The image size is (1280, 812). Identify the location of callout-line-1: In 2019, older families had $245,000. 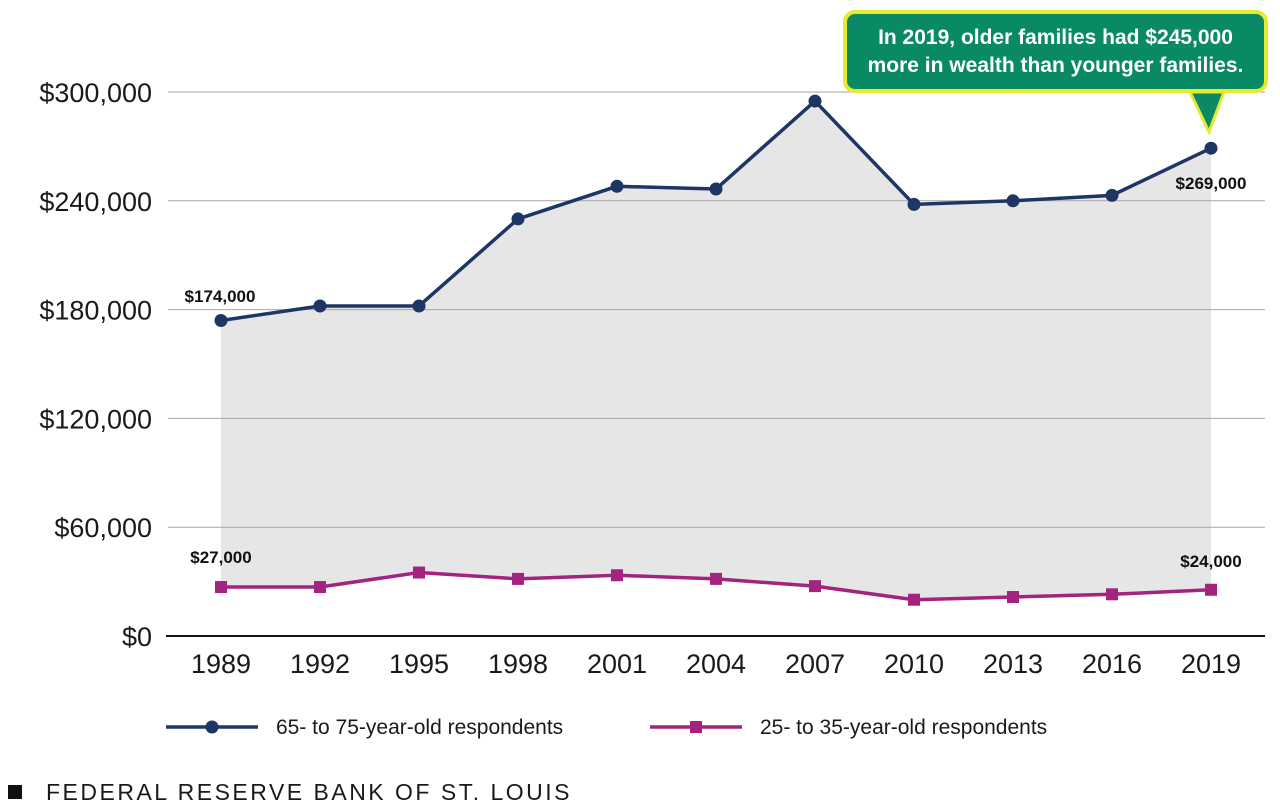
(1055, 37).